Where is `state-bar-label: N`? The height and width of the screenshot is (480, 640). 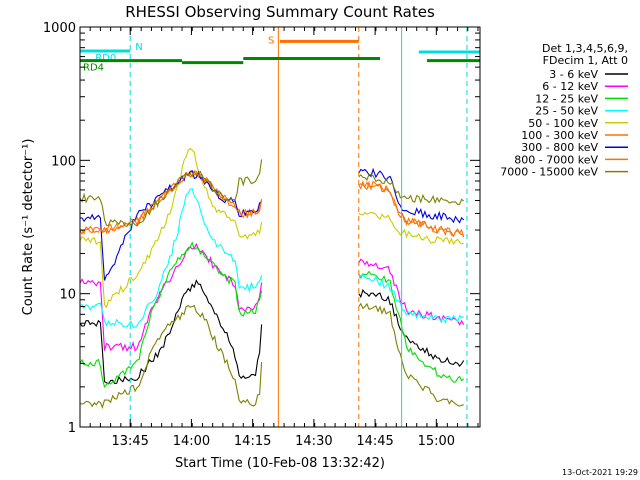 state-bar-label: N is located at coordinates (138, 47).